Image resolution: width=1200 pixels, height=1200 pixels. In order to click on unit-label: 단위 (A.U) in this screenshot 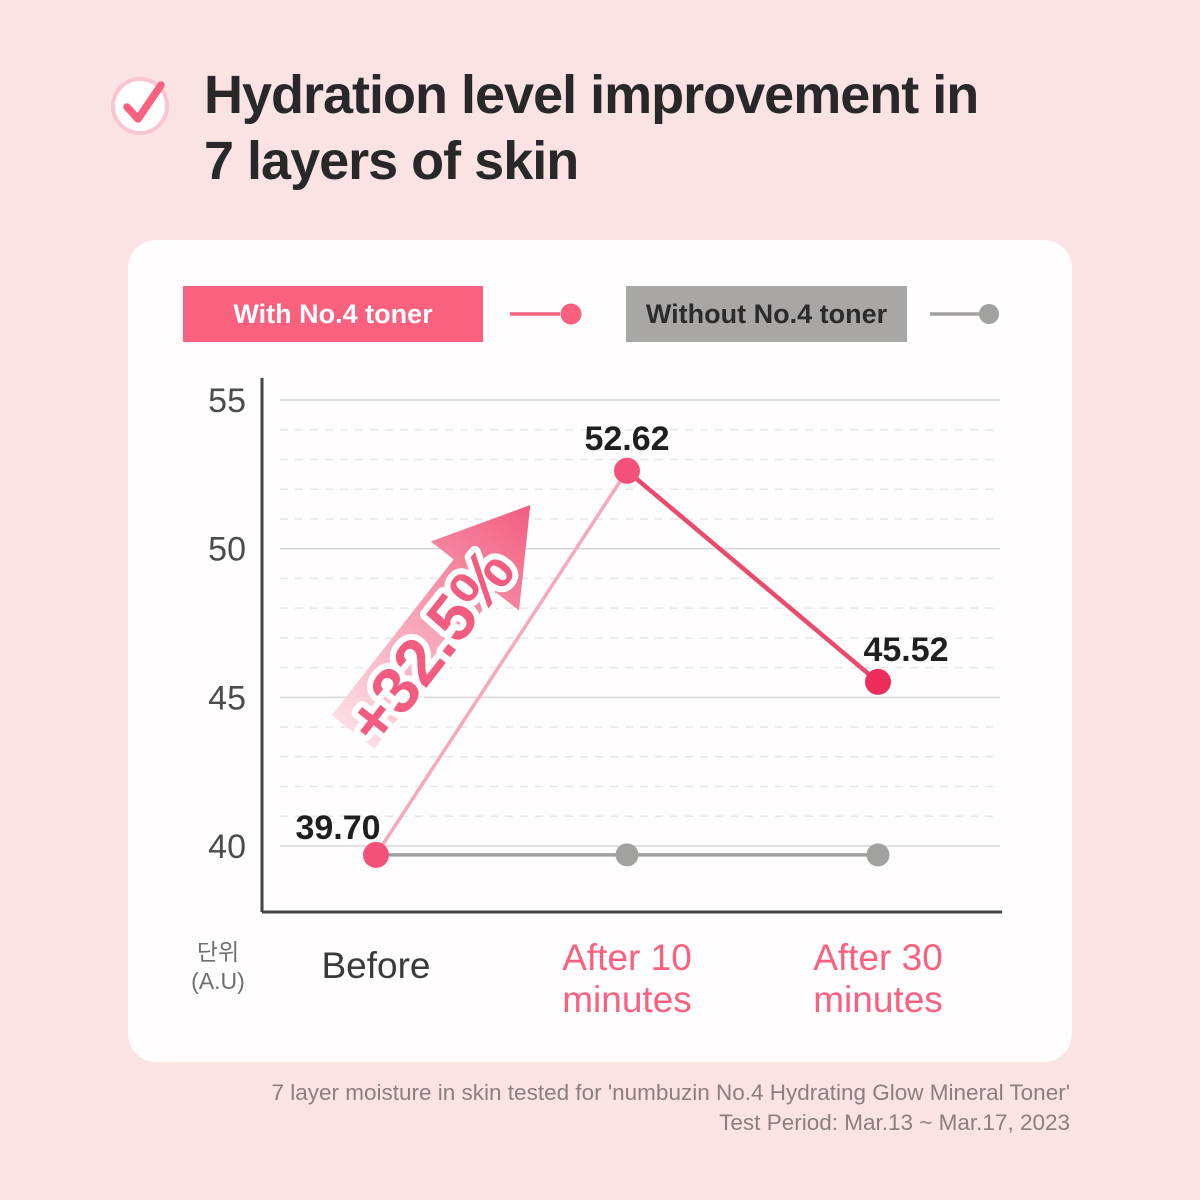, I will do `click(218, 966)`.